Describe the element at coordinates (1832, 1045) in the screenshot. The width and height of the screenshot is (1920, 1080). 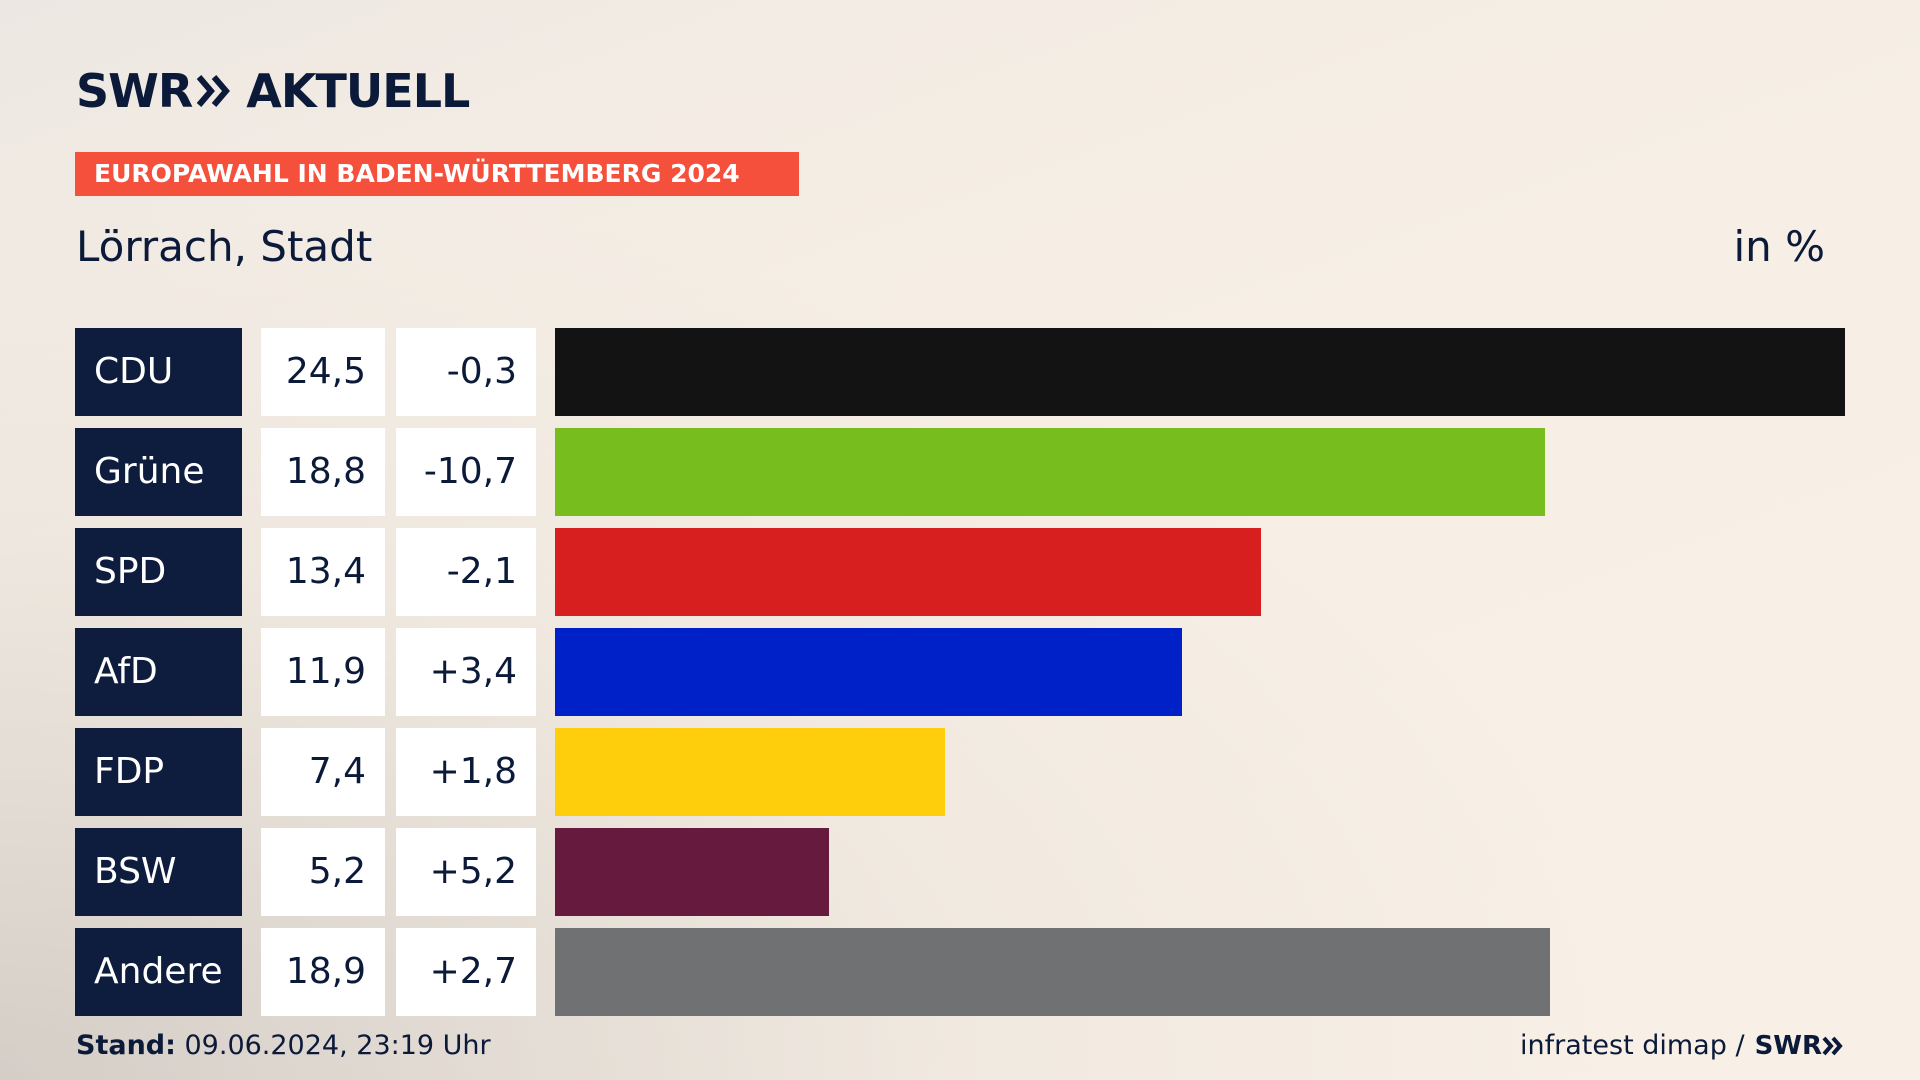
I see `source-chevron-icon` at that location.